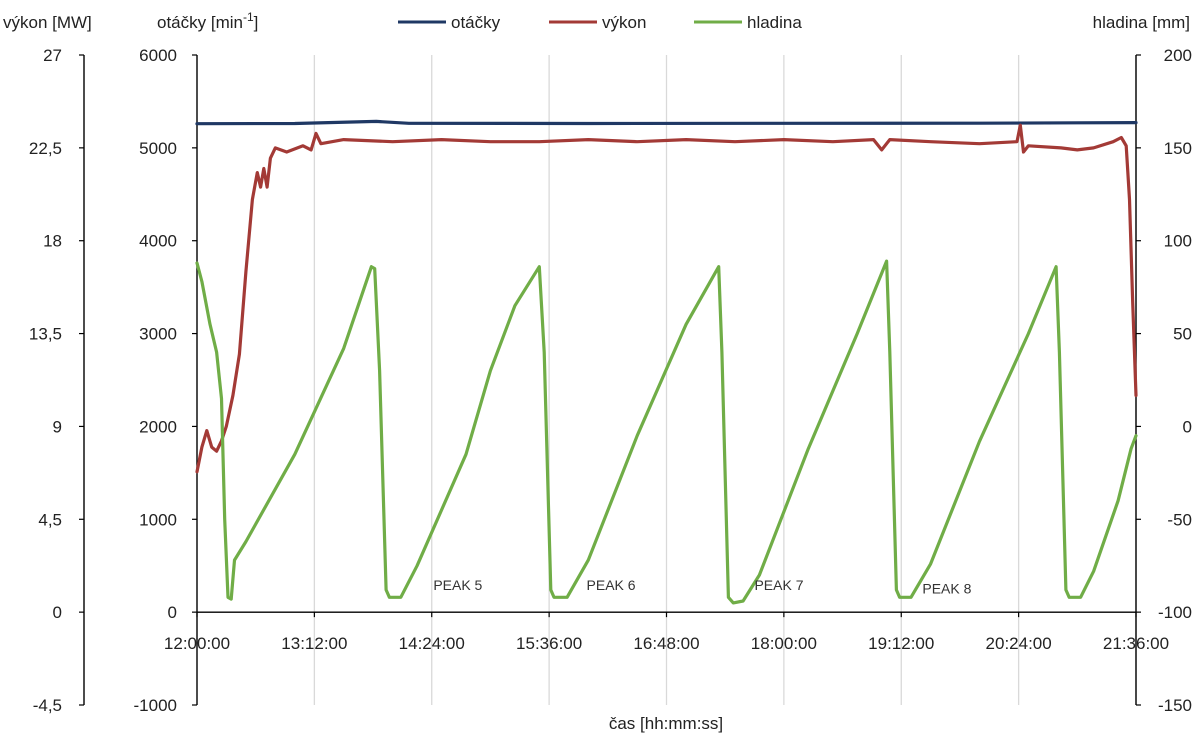 The height and width of the screenshot is (736, 1202). What do you see at coordinates (158, 334) in the screenshot?
I see `speed-tick-label: 3000` at bounding box center [158, 334].